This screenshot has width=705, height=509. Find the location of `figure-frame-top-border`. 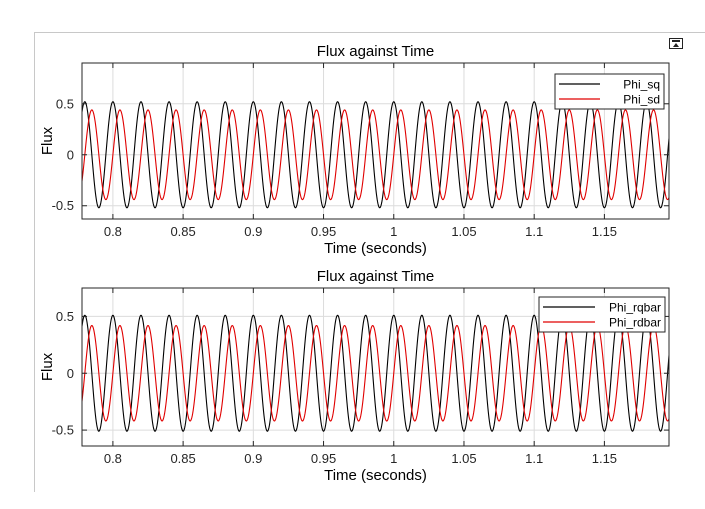

figure-frame-top-border is located at coordinates (369, 32).